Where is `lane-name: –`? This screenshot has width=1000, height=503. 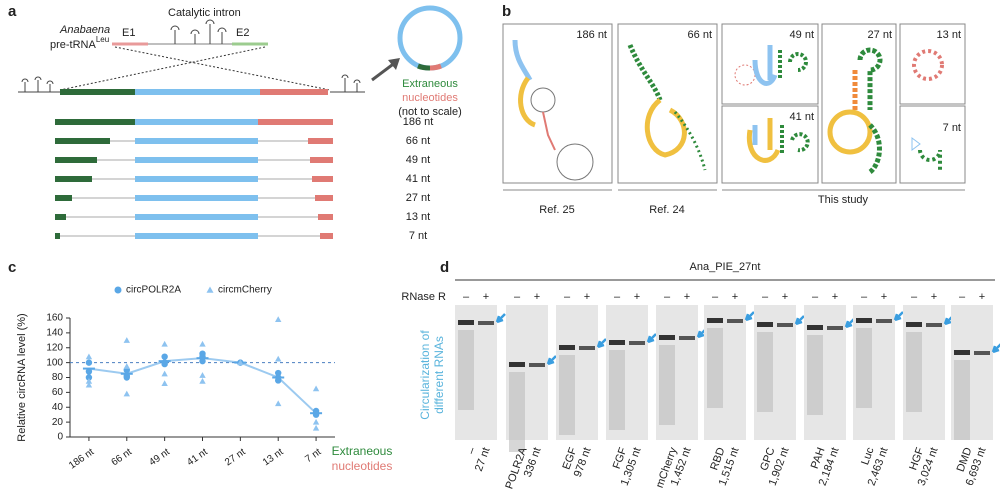
lane-name: – is located at coordinates (472, 450).